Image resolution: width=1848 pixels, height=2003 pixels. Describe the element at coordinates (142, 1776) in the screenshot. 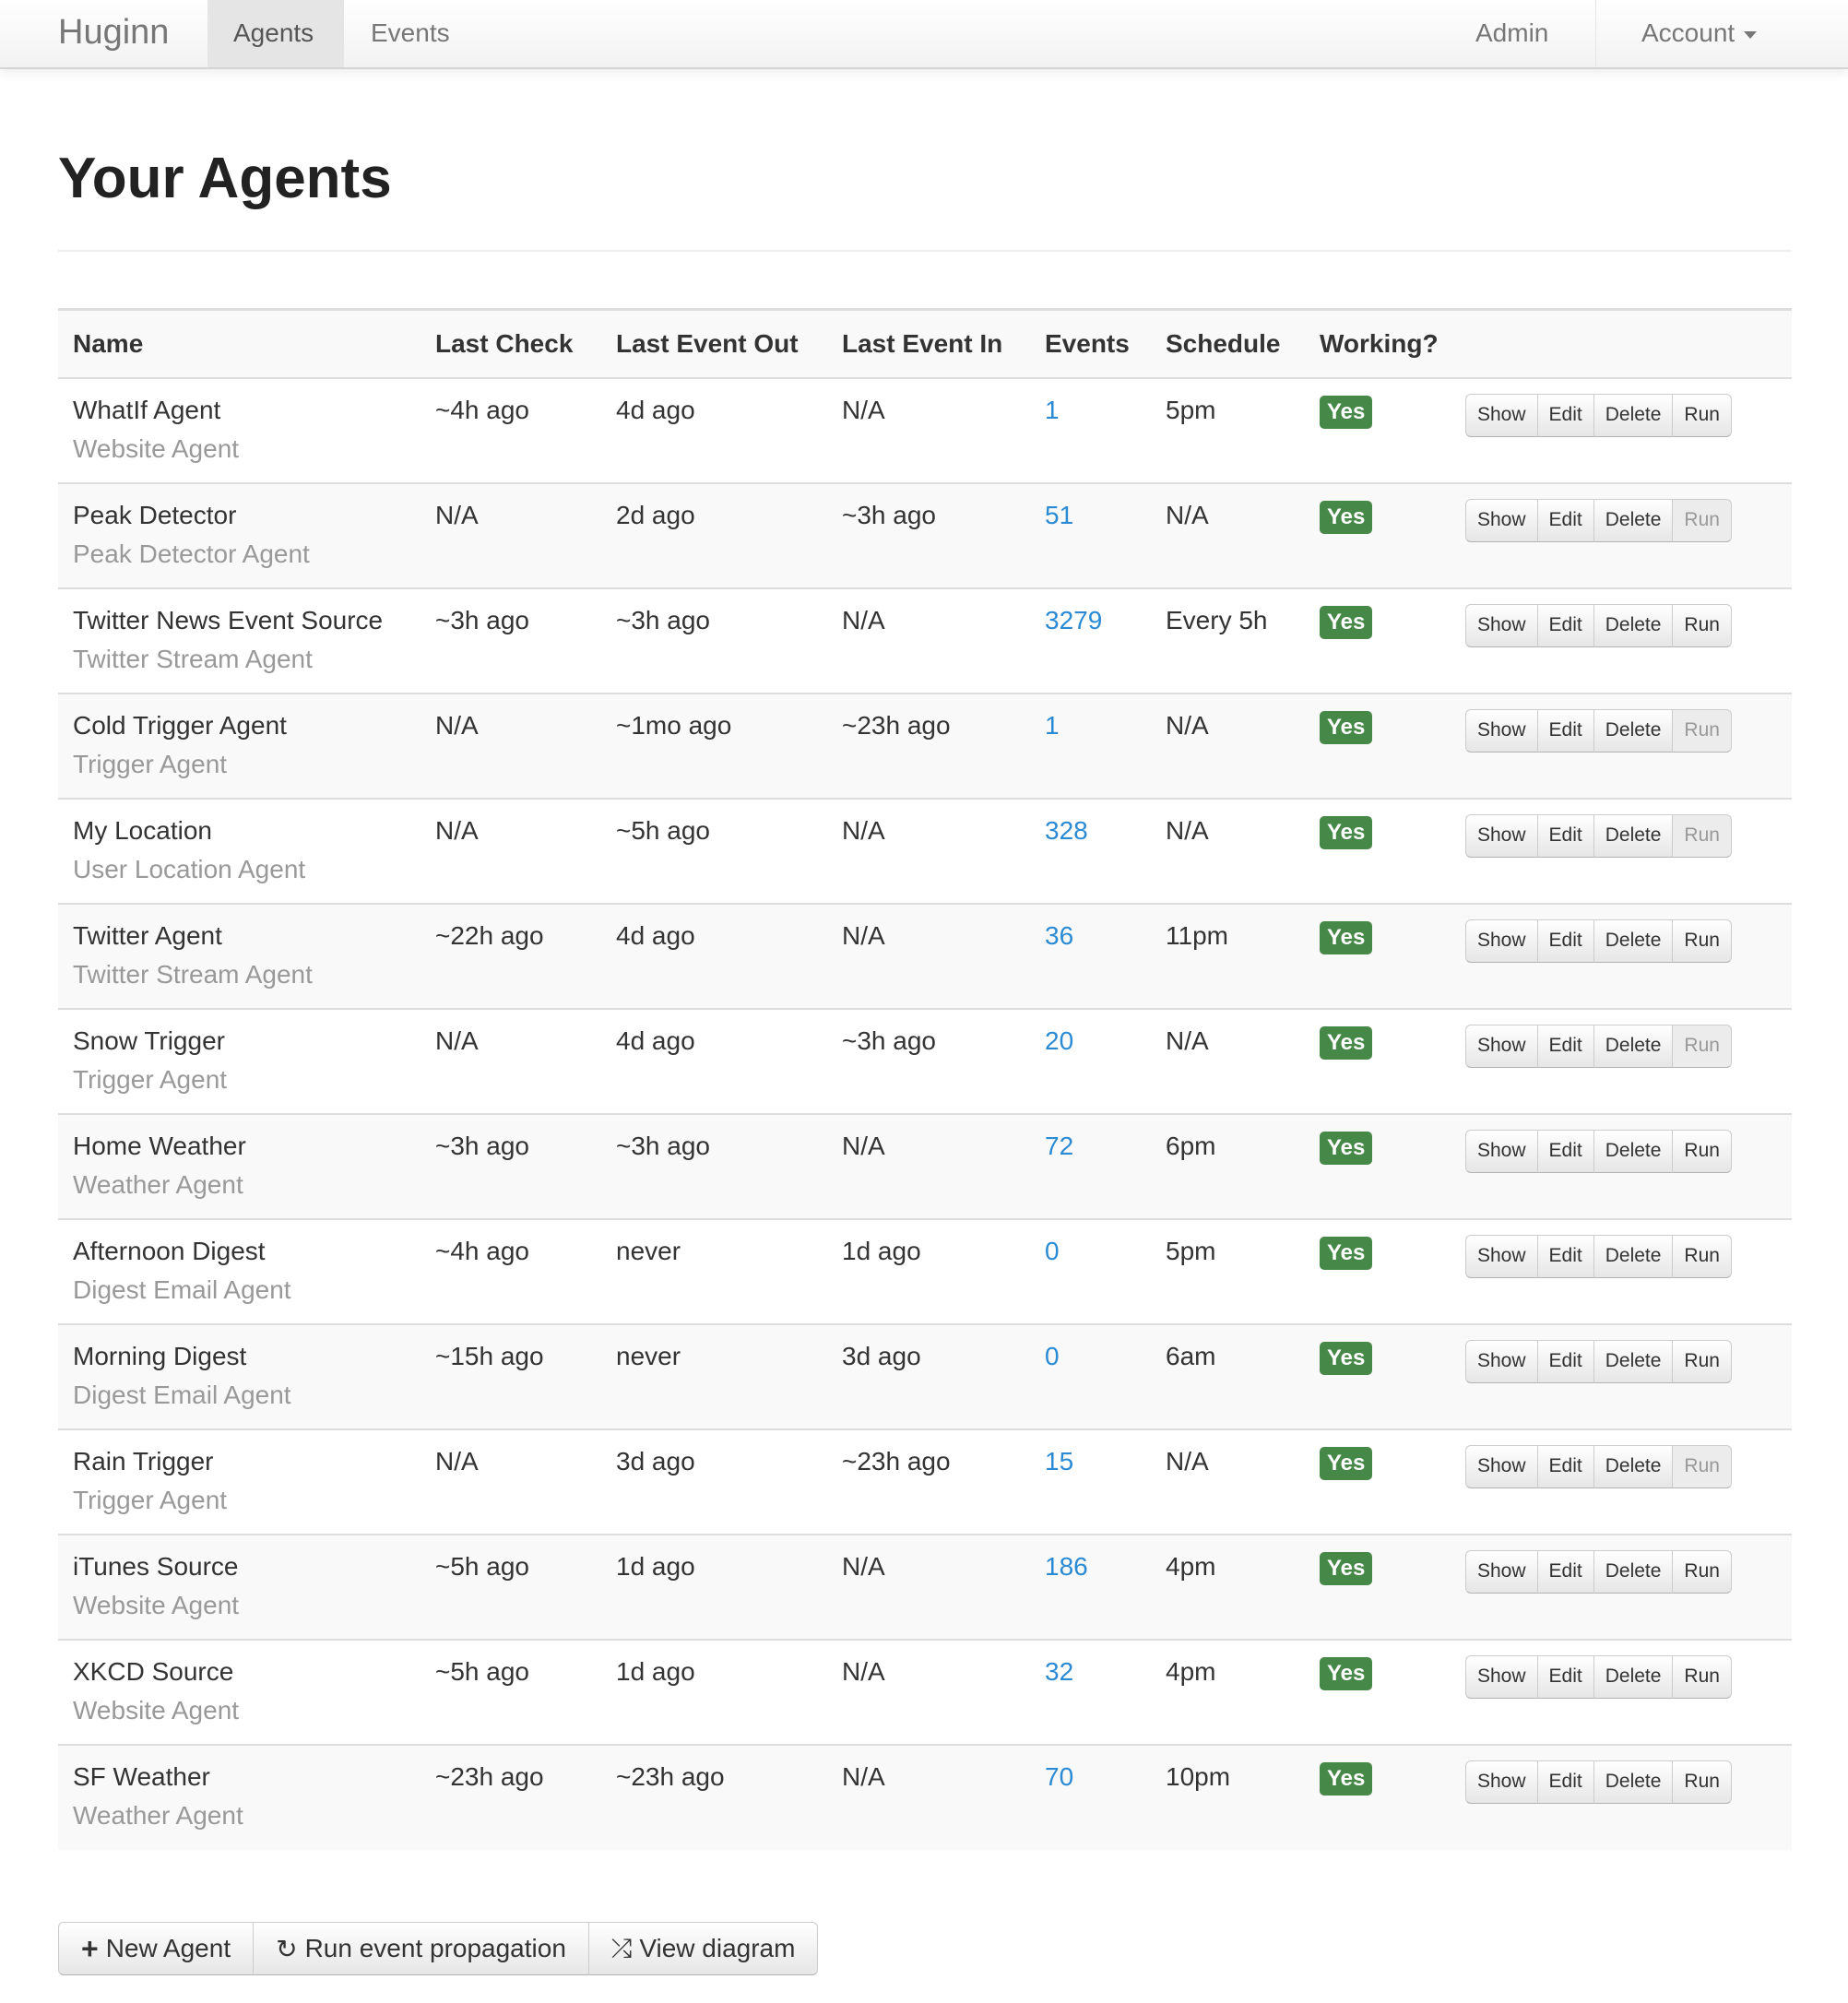

I see `agent-name: SF Weather` at that location.